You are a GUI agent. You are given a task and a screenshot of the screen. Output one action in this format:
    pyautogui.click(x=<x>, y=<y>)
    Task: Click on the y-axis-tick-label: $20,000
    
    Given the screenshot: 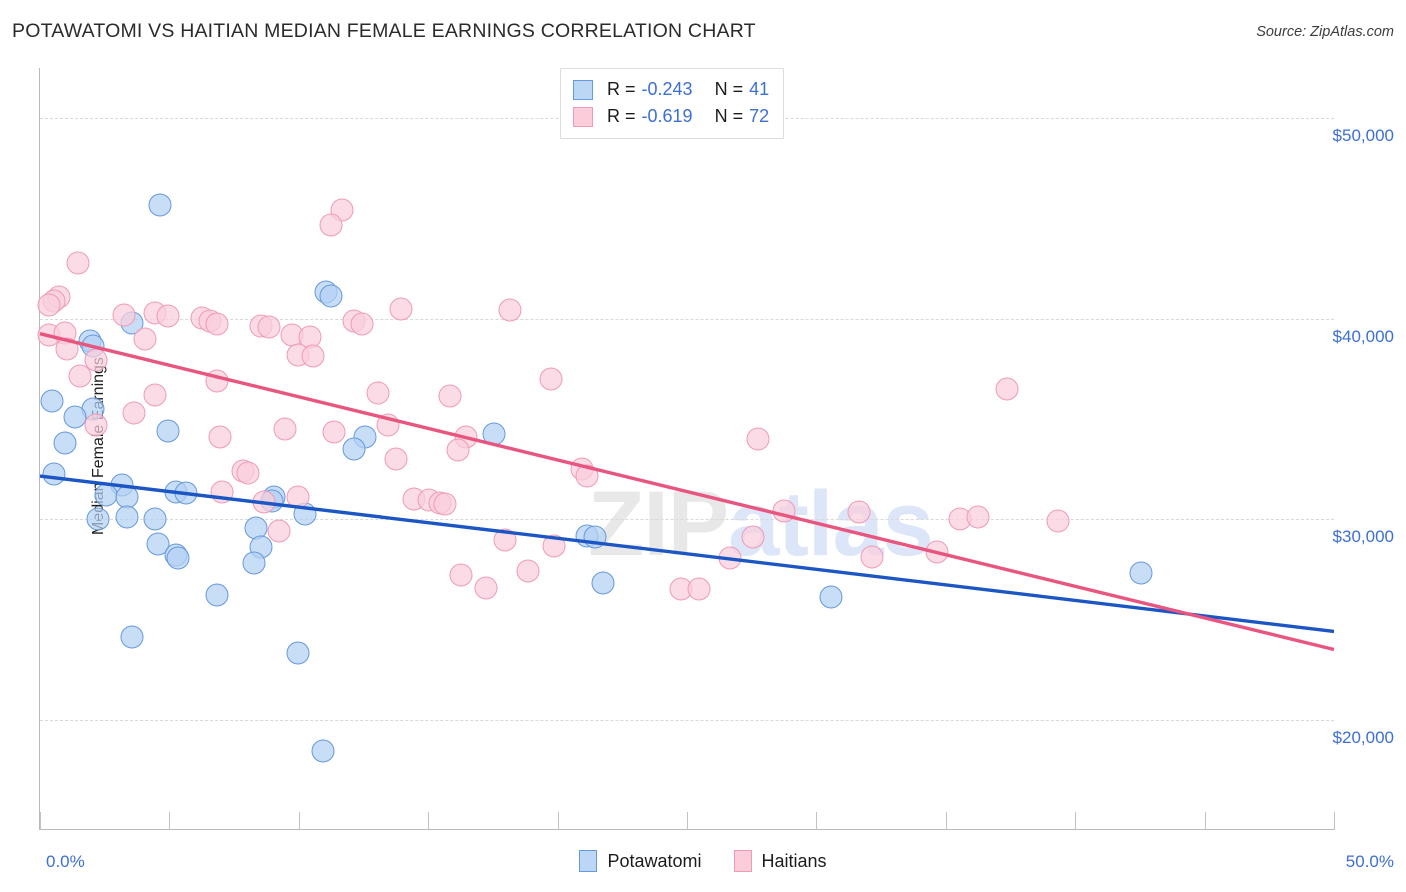 What is the action you would take?
    pyautogui.click(x=1363, y=737)
    